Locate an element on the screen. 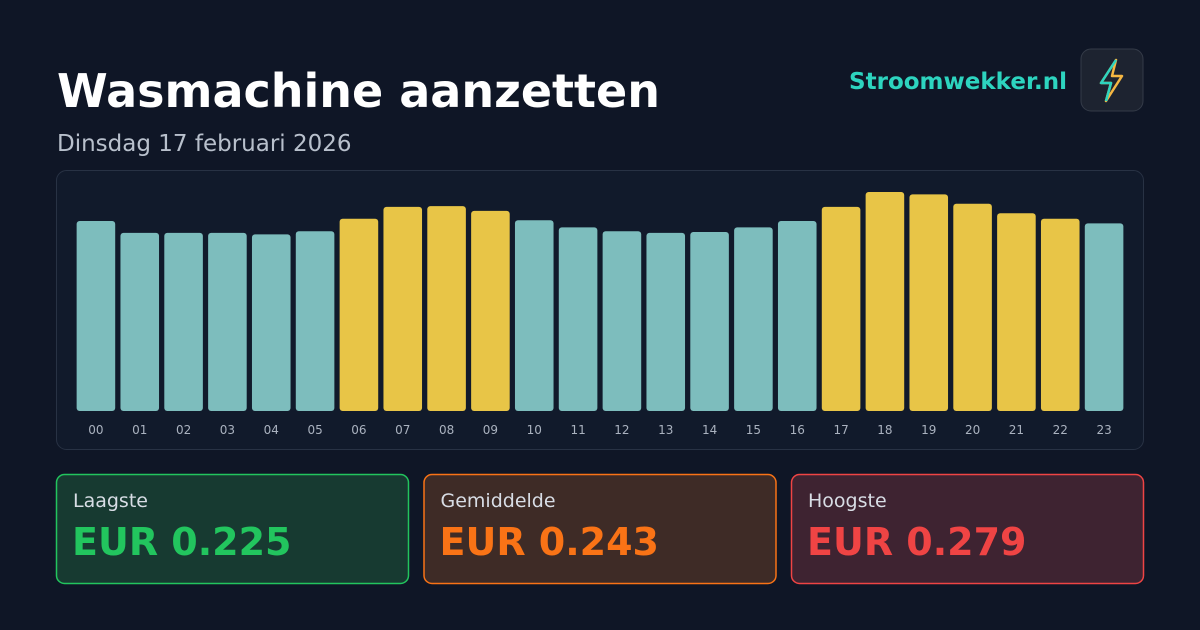 The width and height of the screenshot is (1200, 630). x-tick-label: 09 is located at coordinates (490, 430).